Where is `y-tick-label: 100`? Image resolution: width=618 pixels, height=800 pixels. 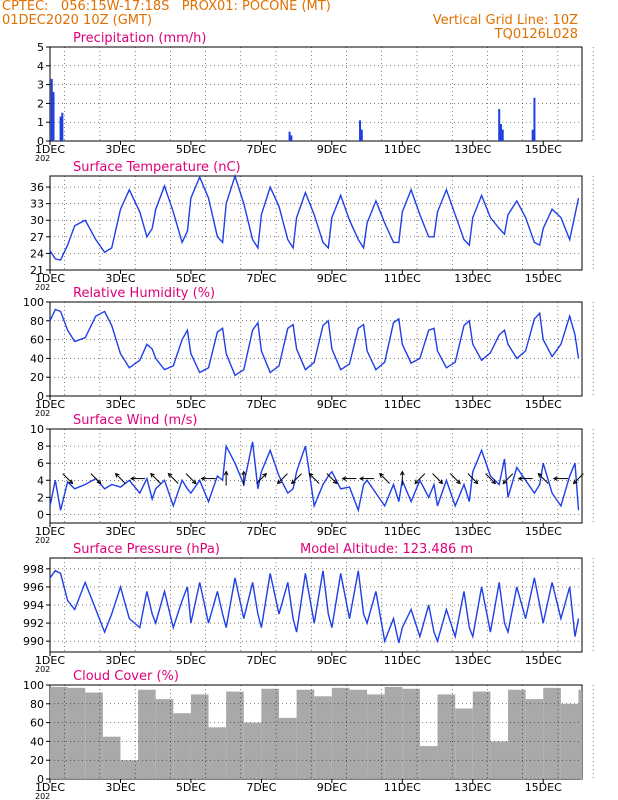
y-tick-label: 100 is located at coordinates (33, 685).